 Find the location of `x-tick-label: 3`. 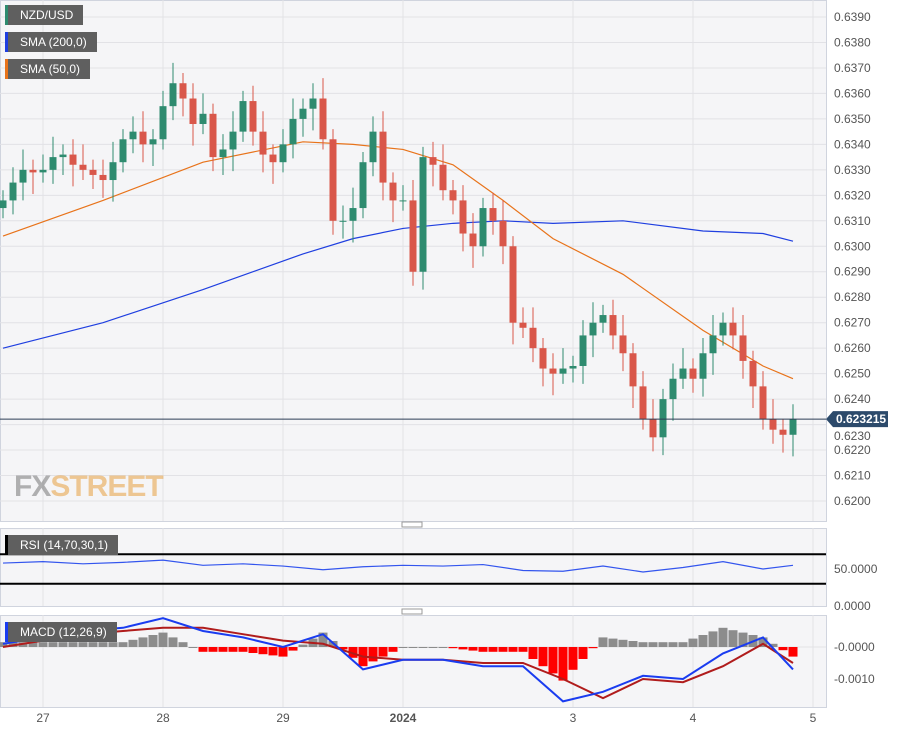

x-tick-label: 3 is located at coordinates (573, 718).